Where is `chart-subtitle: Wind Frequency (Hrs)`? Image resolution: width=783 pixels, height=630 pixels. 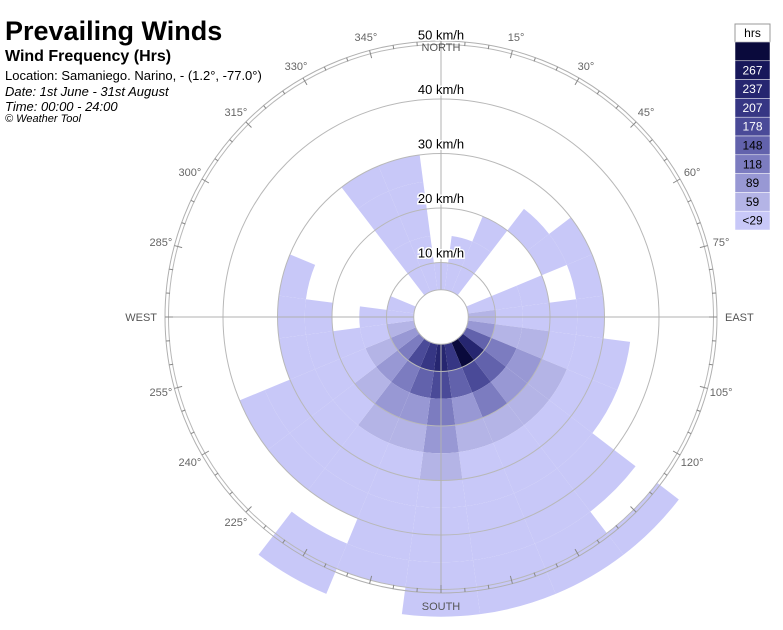
chart-subtitle: Wind Frequency (Hrs) is located at coordinates (88, 56).